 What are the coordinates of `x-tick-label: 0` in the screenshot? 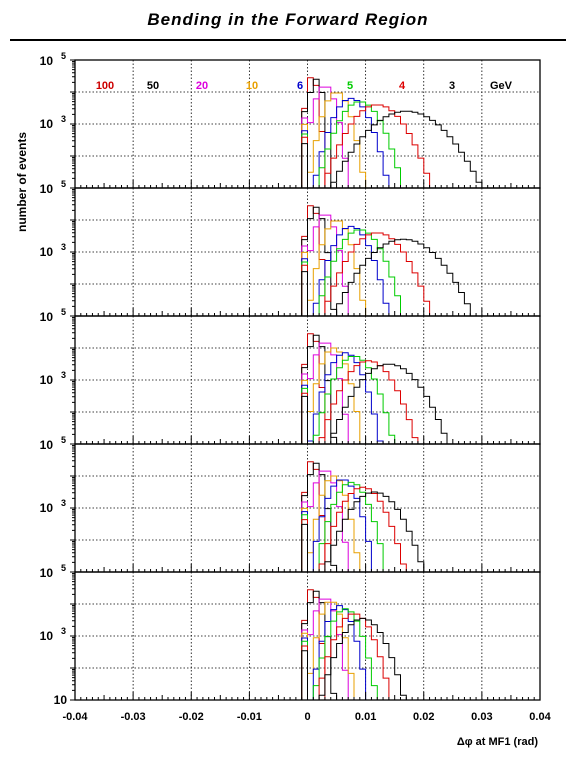 It's located at (307, 717).